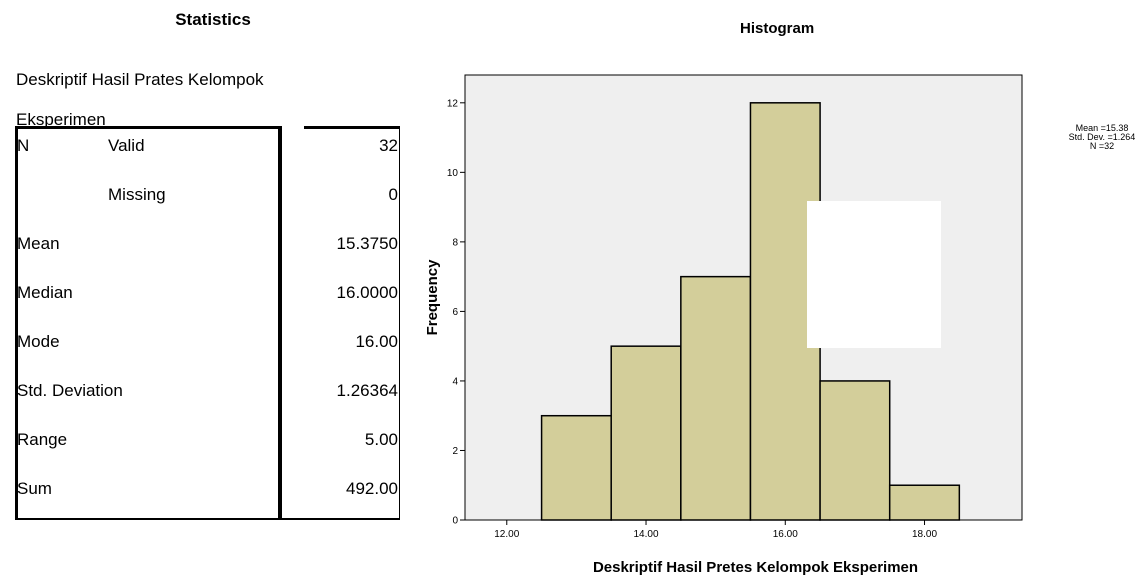 This screenshot has width=1148, height=578. Describe the element at coordinates (506, 534) in the screenshot. I see `x-tick-label: 12.00` at that location.